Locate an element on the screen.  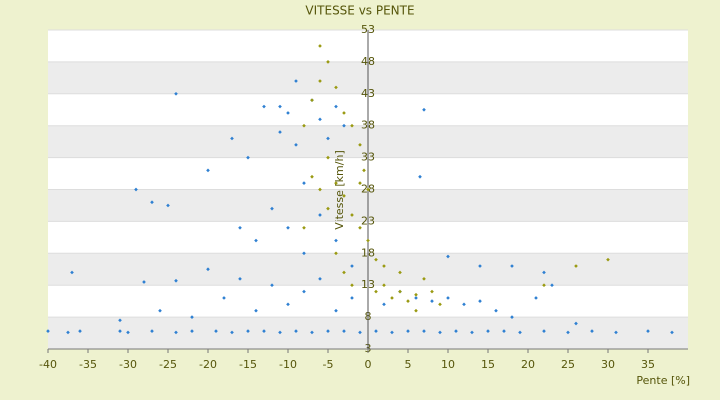
x-tick-label: -20 is located at coordinates (208, 364).